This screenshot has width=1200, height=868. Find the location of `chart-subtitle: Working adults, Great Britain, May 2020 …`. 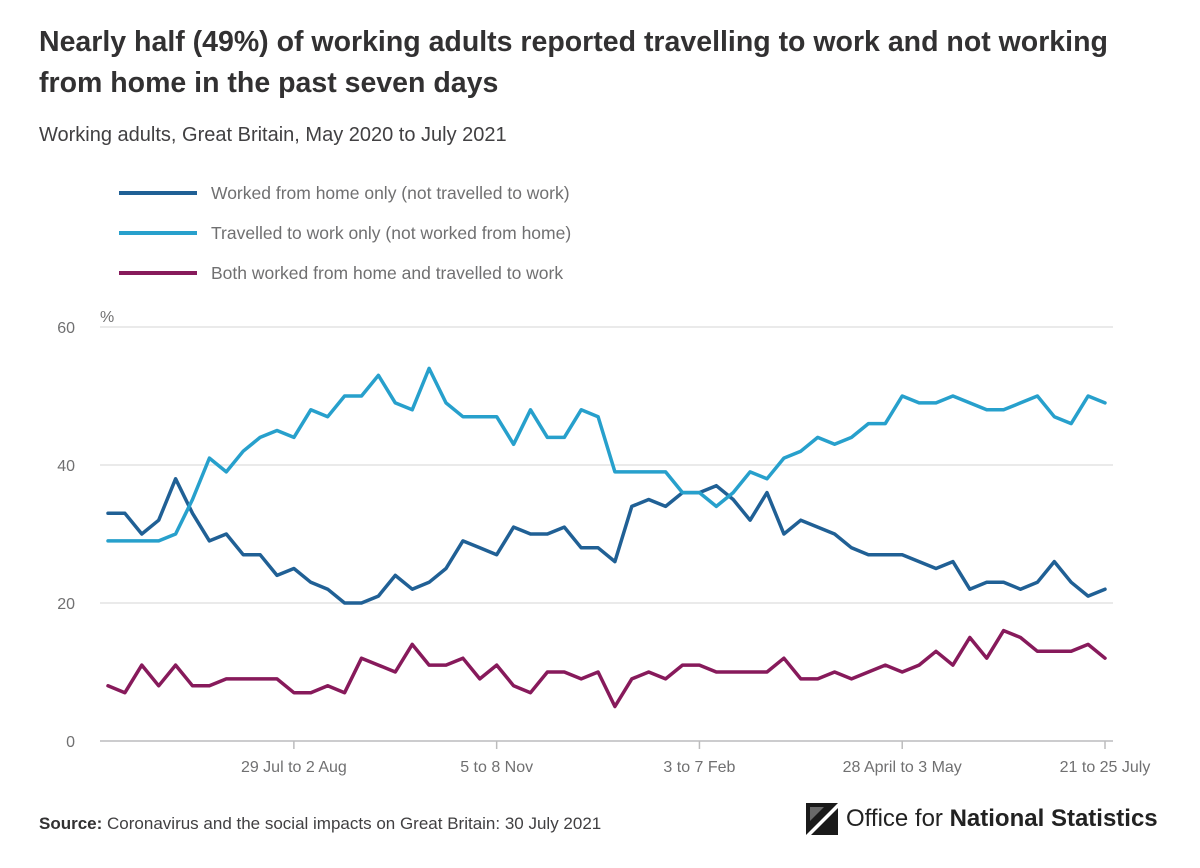

chart-subtitle: Working adults, Great Britain, May 2020 … is located at coordinates (273, 135).